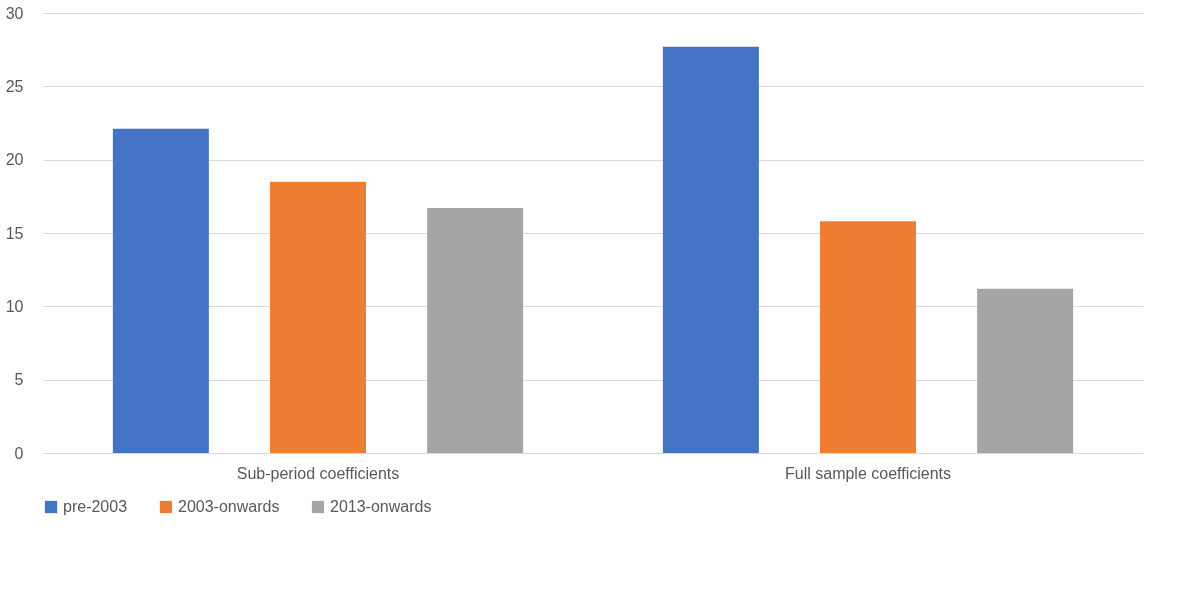 The width and height of the screenshot is (1196, 599). What do you see at coordinates (19, 453) in the screenshot?
I see `y-tick-label: 0` at bounding box center [19, 453].